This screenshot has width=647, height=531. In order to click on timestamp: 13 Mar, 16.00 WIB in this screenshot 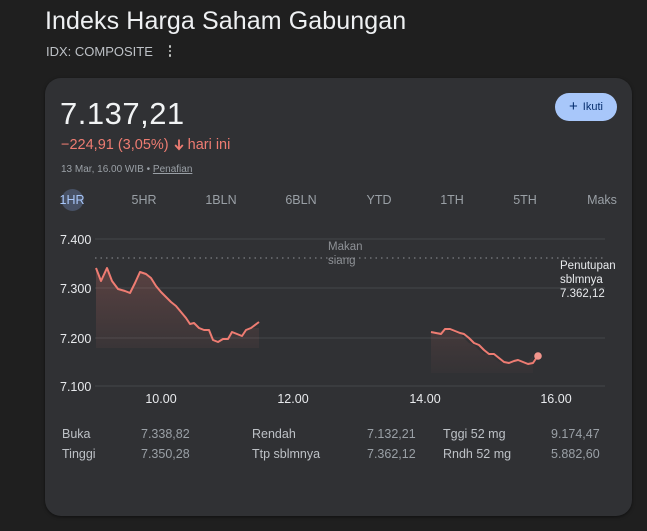, I will do `click(102, 169)`.